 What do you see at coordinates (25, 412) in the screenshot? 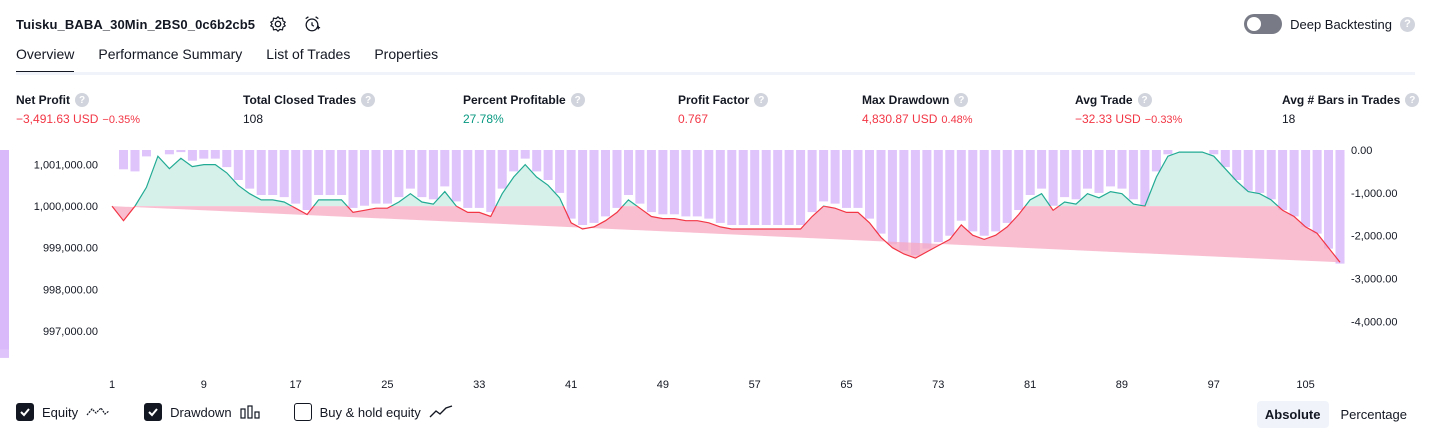
I see `equity-checkbox` at bounding box center [25, 412].